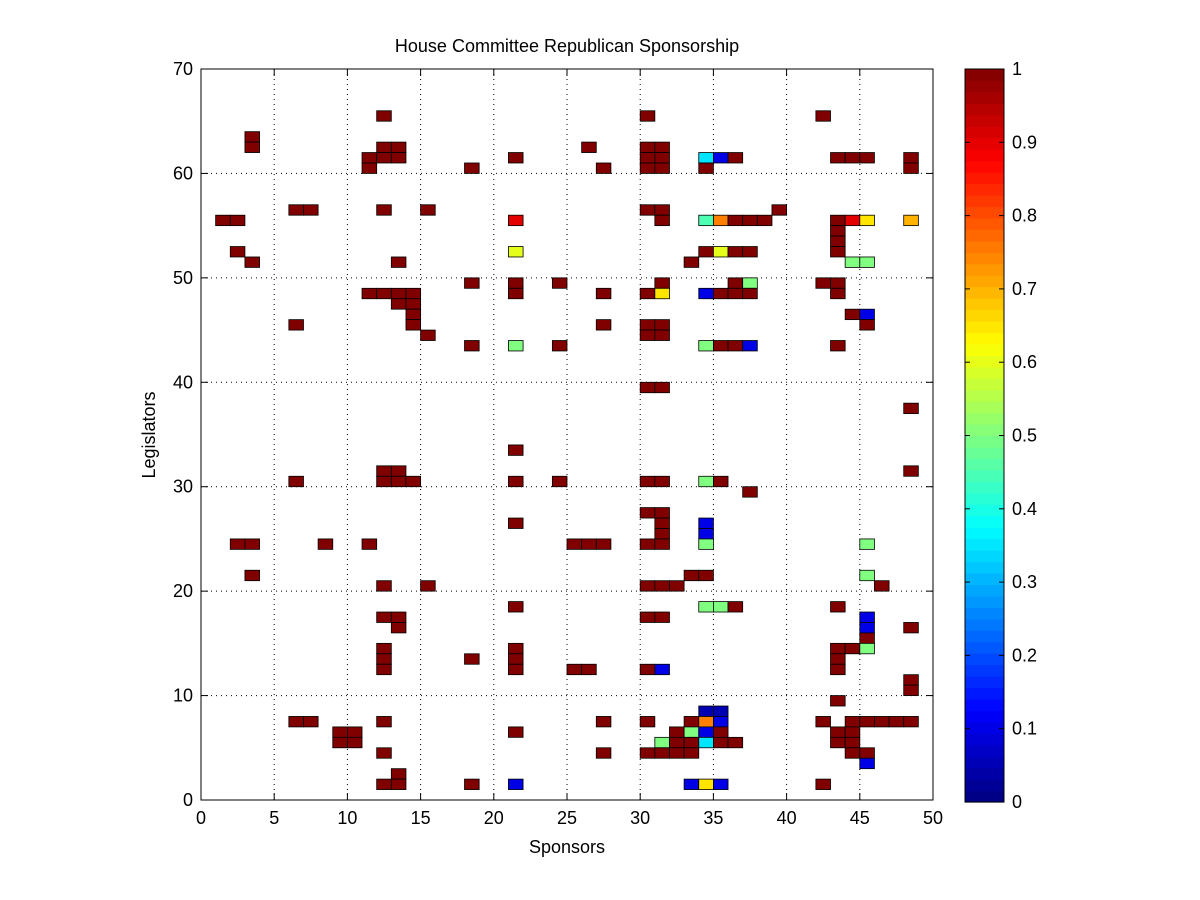 Image resolution: width=1200 pixels, height=900 pixels. What do you see at coordinates (347, 818) in the screenshot?
I see `x-tick-label: 10` at bounding box center [347, 818].